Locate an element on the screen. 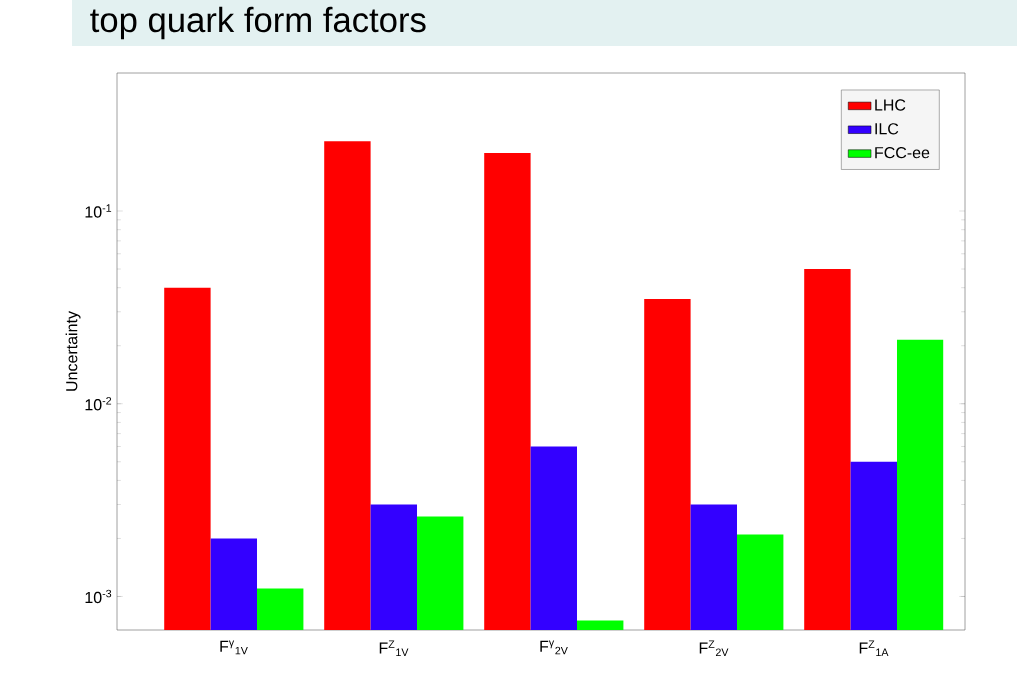 The image size is (1017, 685). y-tick-label: 10$^{-2}$ is located at coordinates (98, 404).